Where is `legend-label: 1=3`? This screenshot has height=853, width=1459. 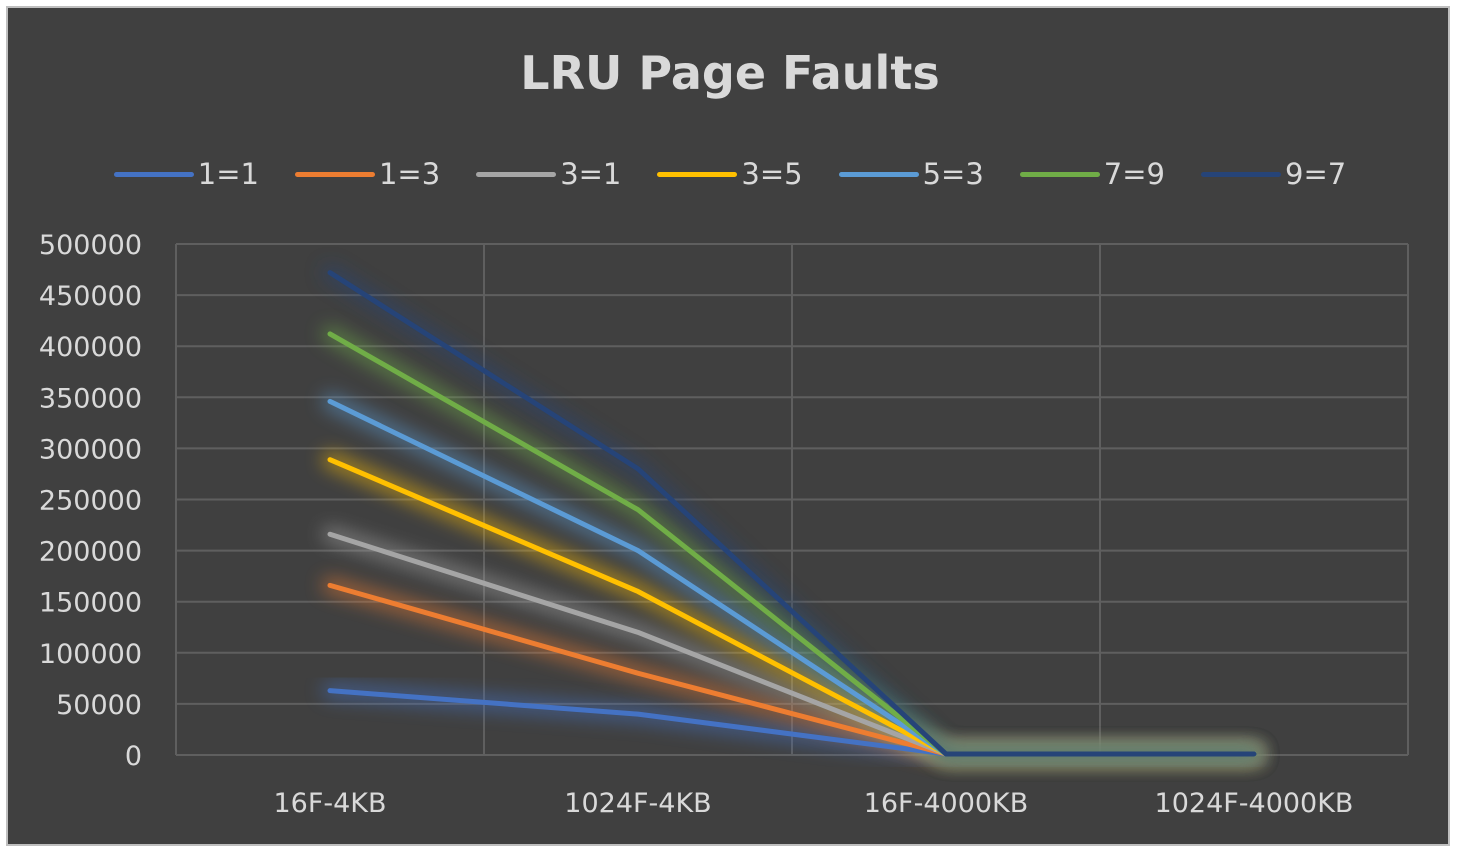
legend-label: 1=3 is located at coordinates (409, 174).